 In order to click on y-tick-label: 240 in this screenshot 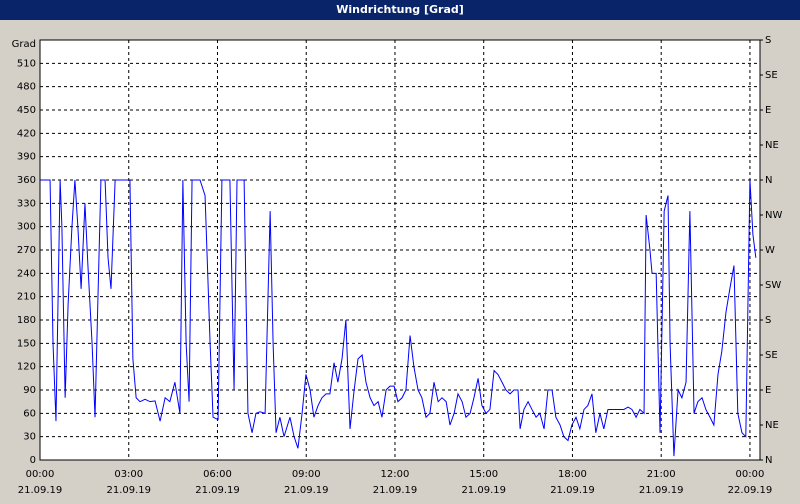, I will do `click(26, 273)`.